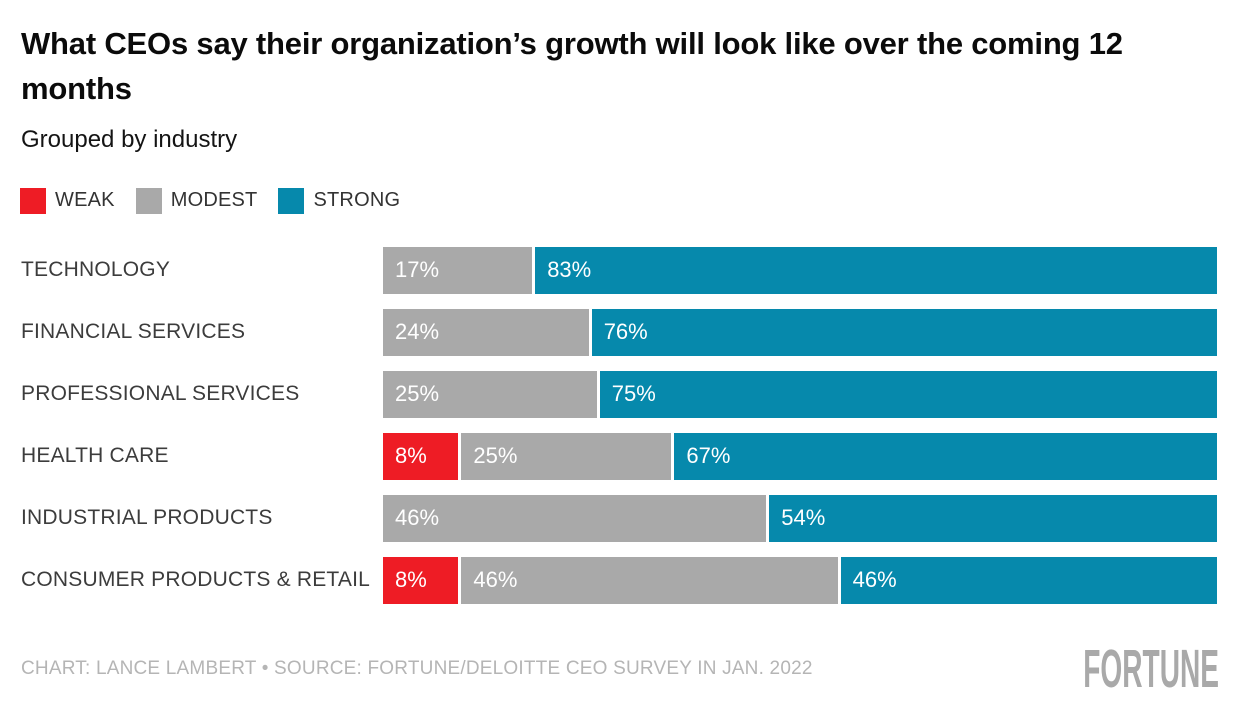  I want to click on legend-label-modest: MODEST, so click(214, 200).